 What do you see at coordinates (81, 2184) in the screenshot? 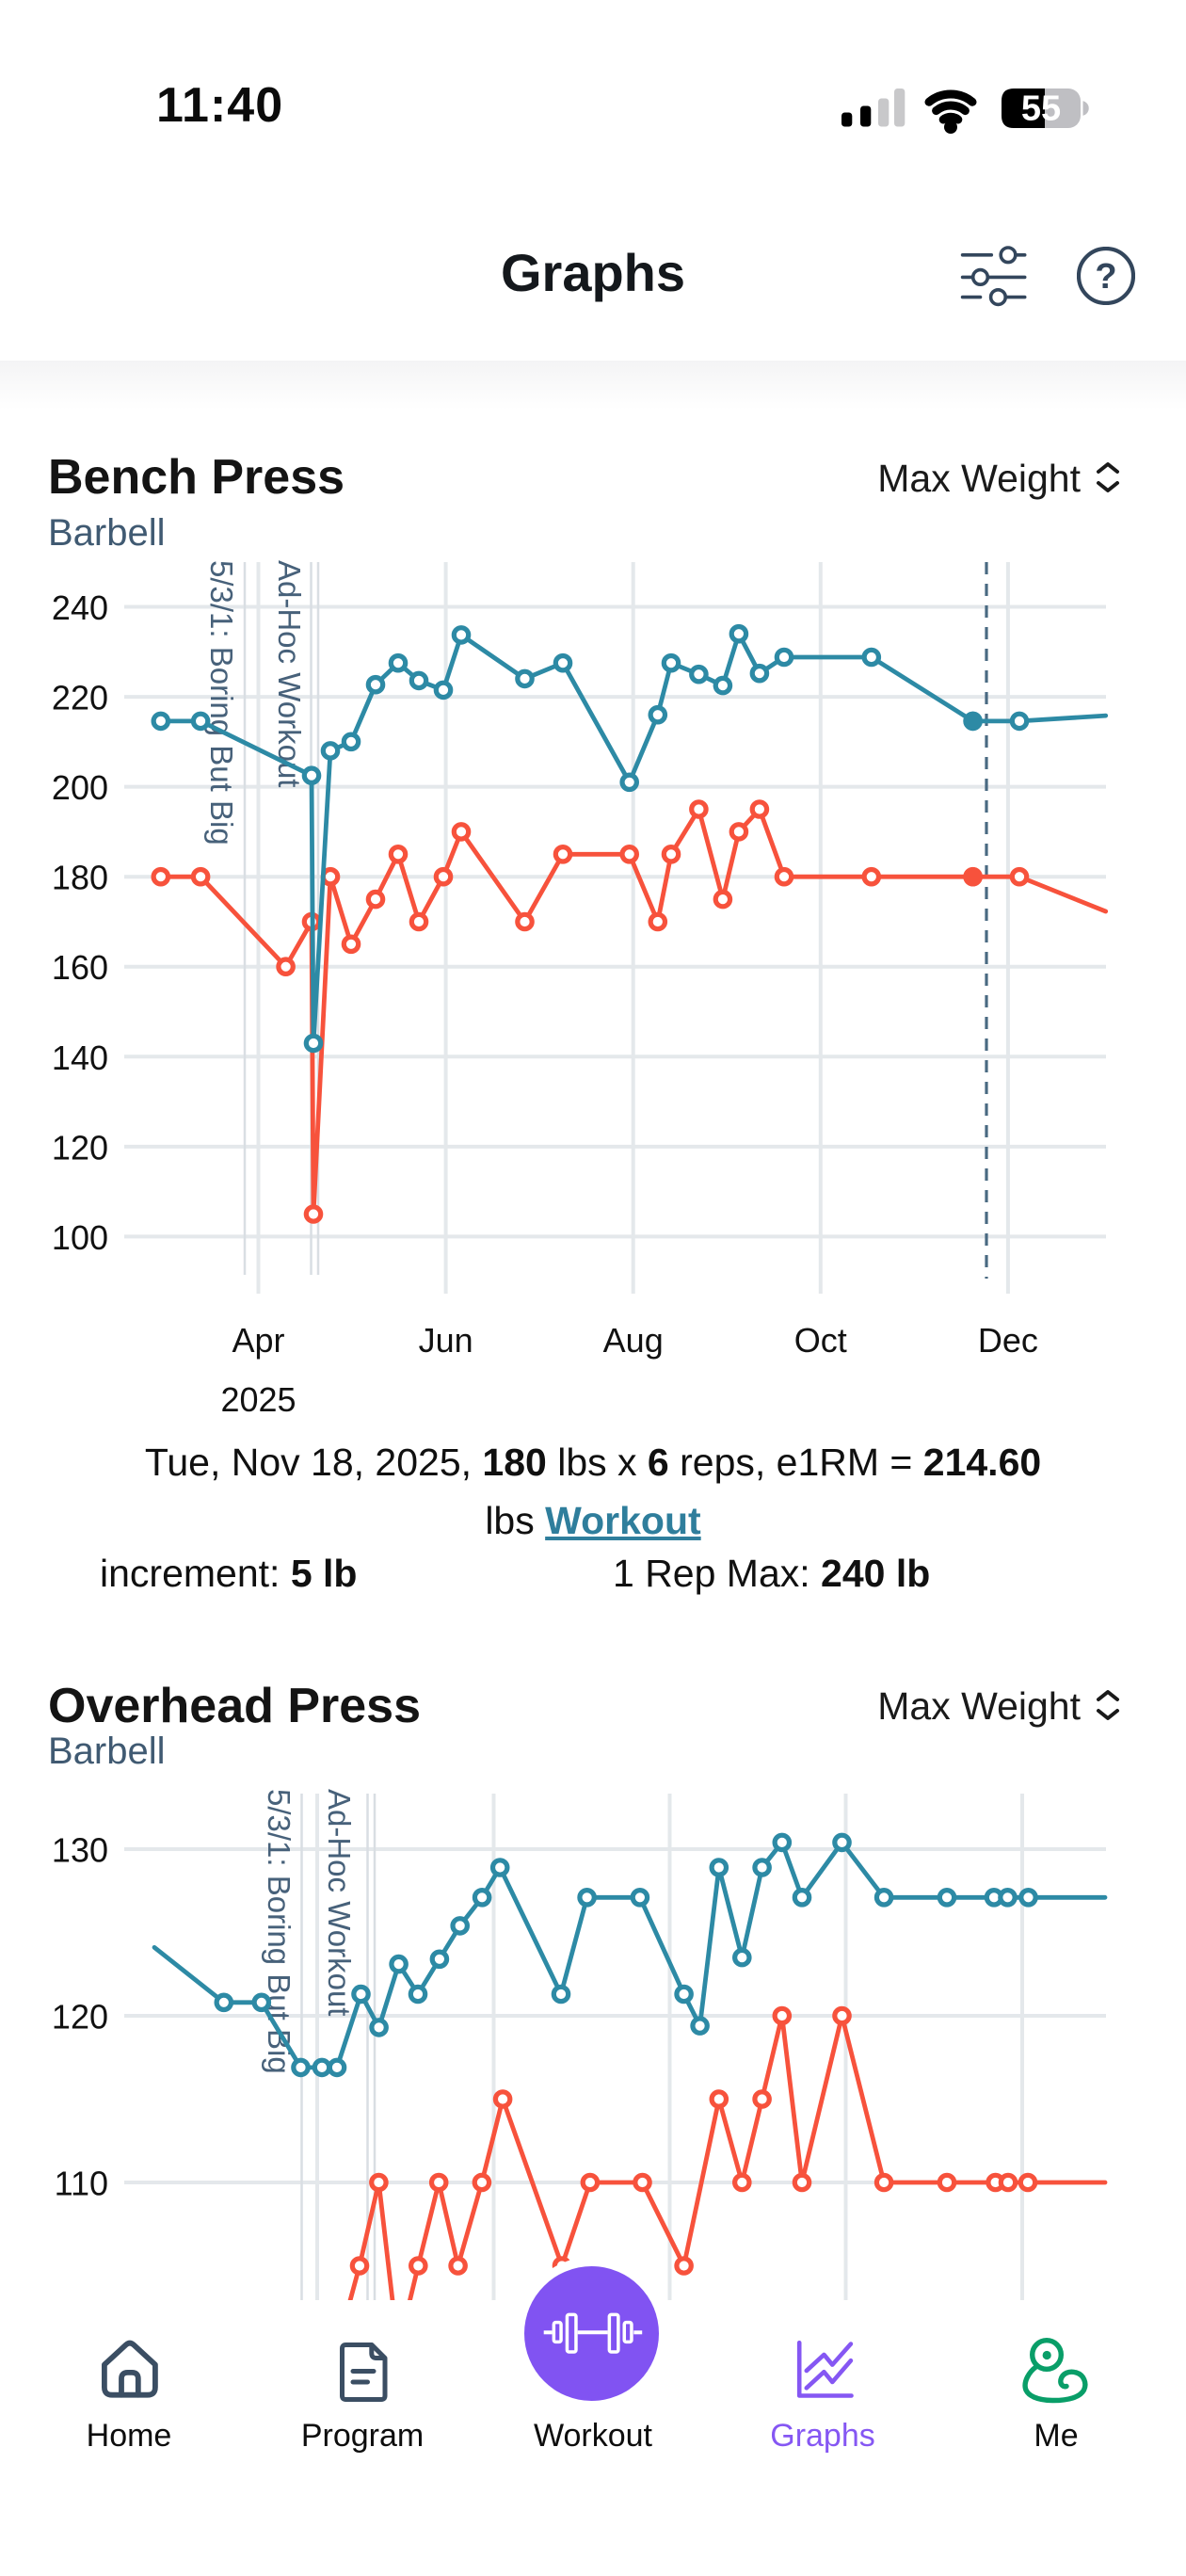
I see `svg-text: 110` at bounding box center [81, 2184].